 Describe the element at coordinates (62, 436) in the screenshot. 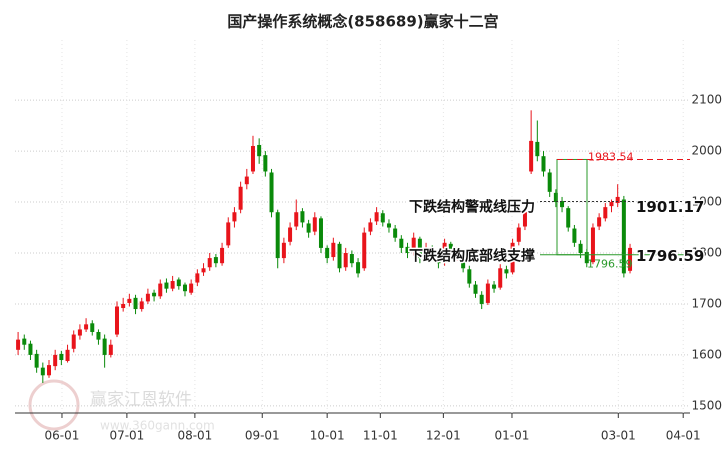

I see `x-tick-label: 06-01` at that location.